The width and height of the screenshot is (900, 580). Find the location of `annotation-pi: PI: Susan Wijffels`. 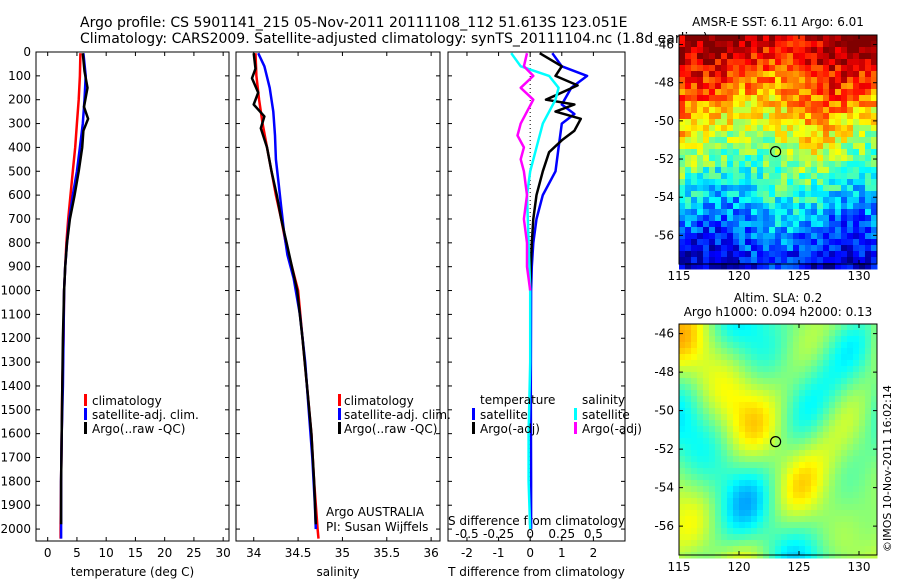

annotation-pi: PI: Susan Wijffels is located at coordinates (377, 527).